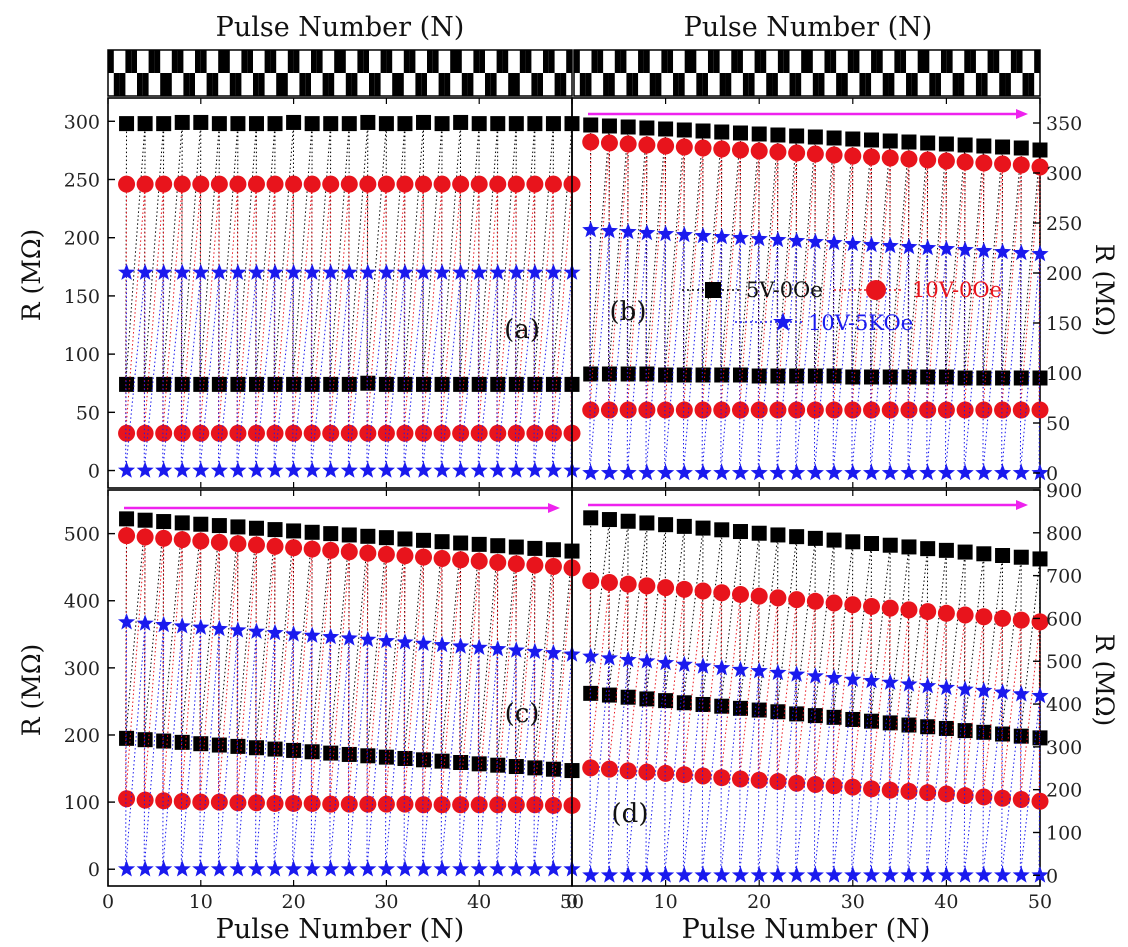  What do you see at coordinates (31, 275) in the screenshot?
I see `ylabel-a: R (MΩ)` at bounding box center [31, 275].